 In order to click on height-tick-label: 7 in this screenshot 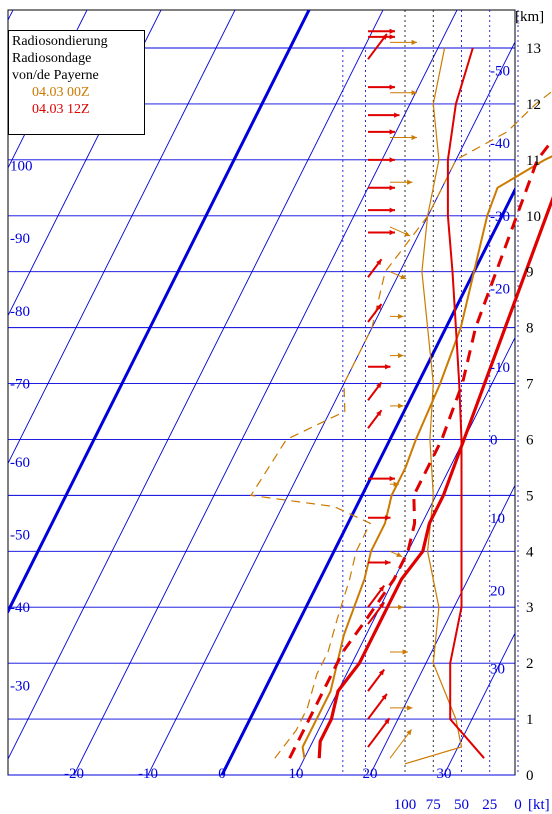, I will do `click(530, 385)`.